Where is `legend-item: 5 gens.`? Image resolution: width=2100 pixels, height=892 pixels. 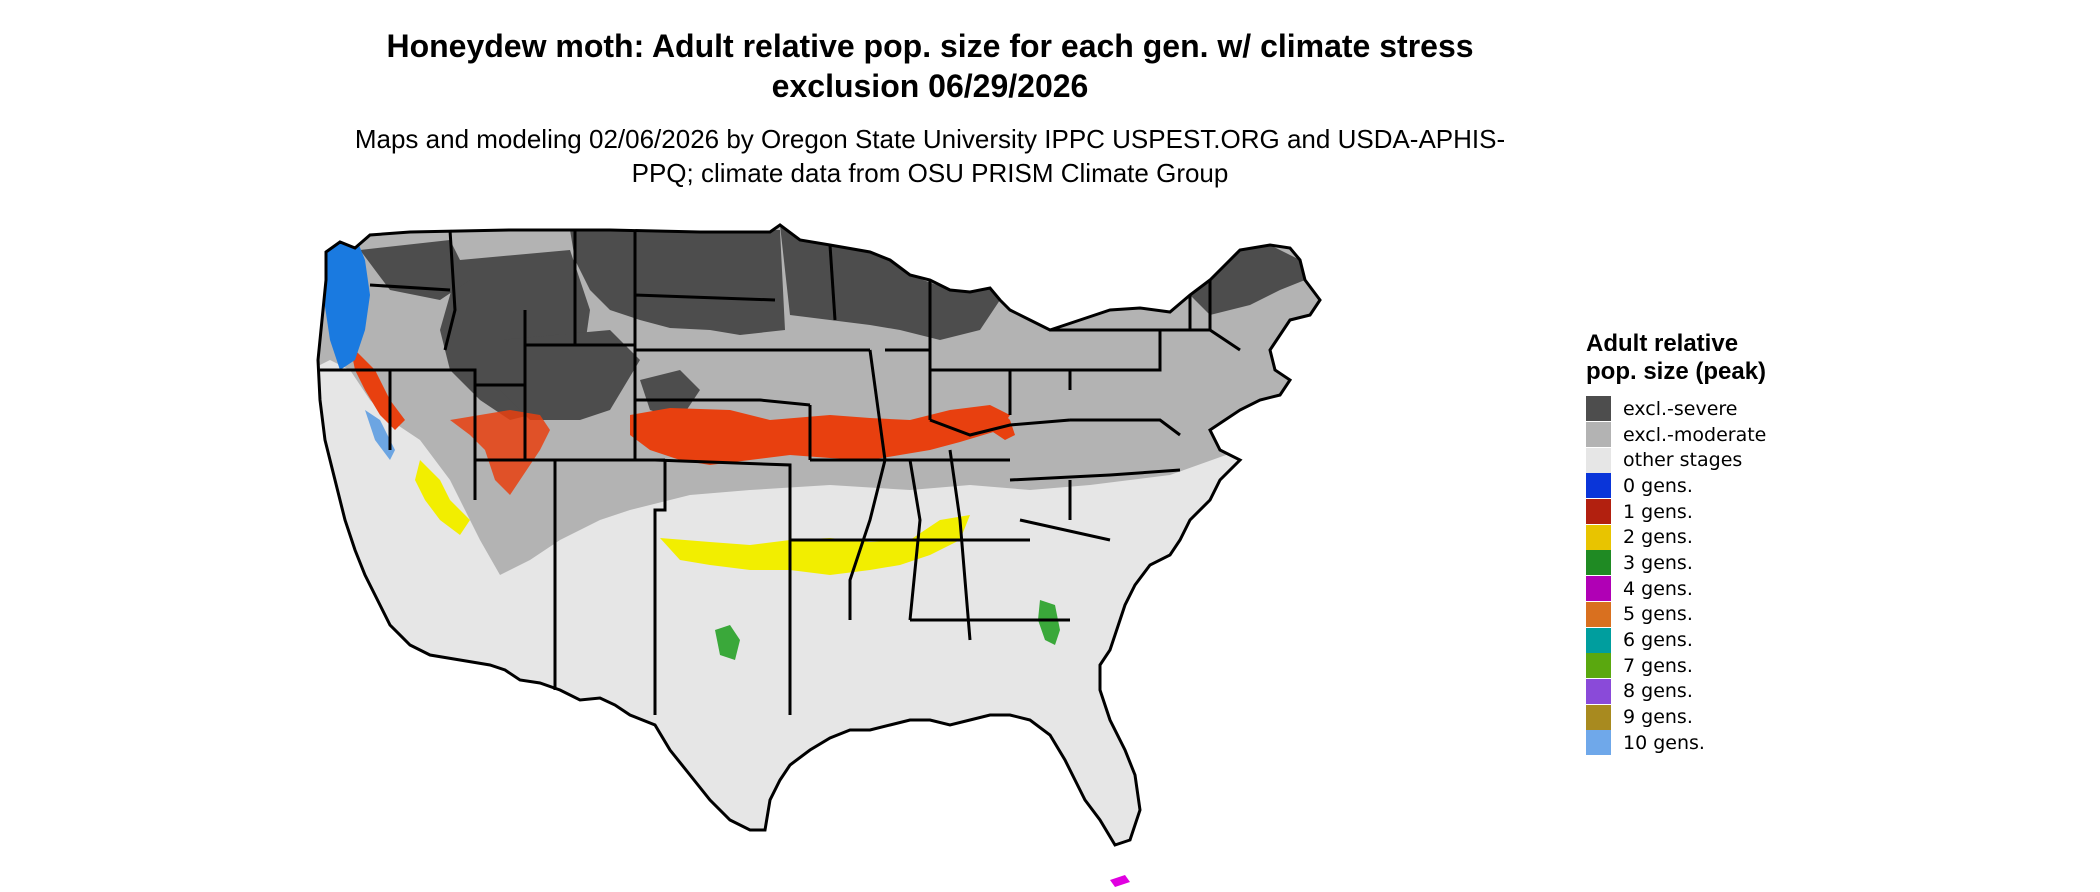 legend-item: 5 gens. is located at coordinates (1786, 614).